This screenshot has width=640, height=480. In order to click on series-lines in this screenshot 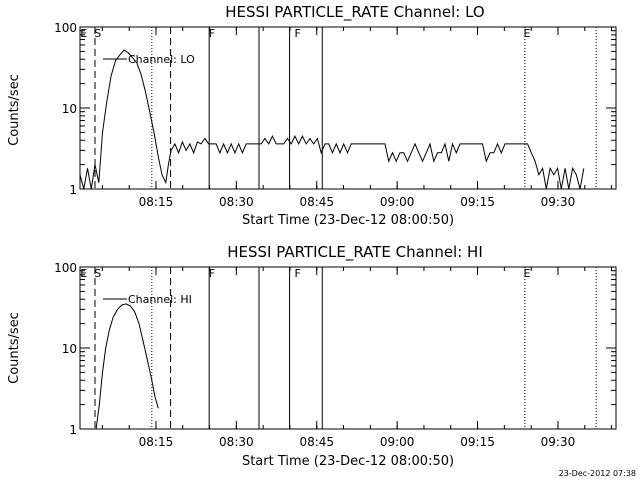, I will do `click(127, 366)`.